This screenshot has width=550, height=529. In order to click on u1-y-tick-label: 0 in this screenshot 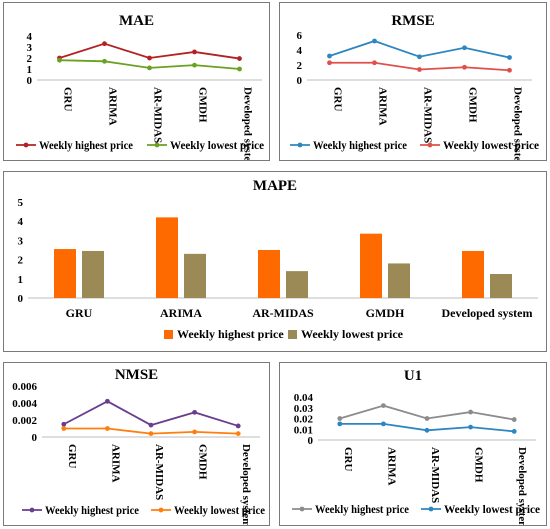, I will do `click(311, 441)`.